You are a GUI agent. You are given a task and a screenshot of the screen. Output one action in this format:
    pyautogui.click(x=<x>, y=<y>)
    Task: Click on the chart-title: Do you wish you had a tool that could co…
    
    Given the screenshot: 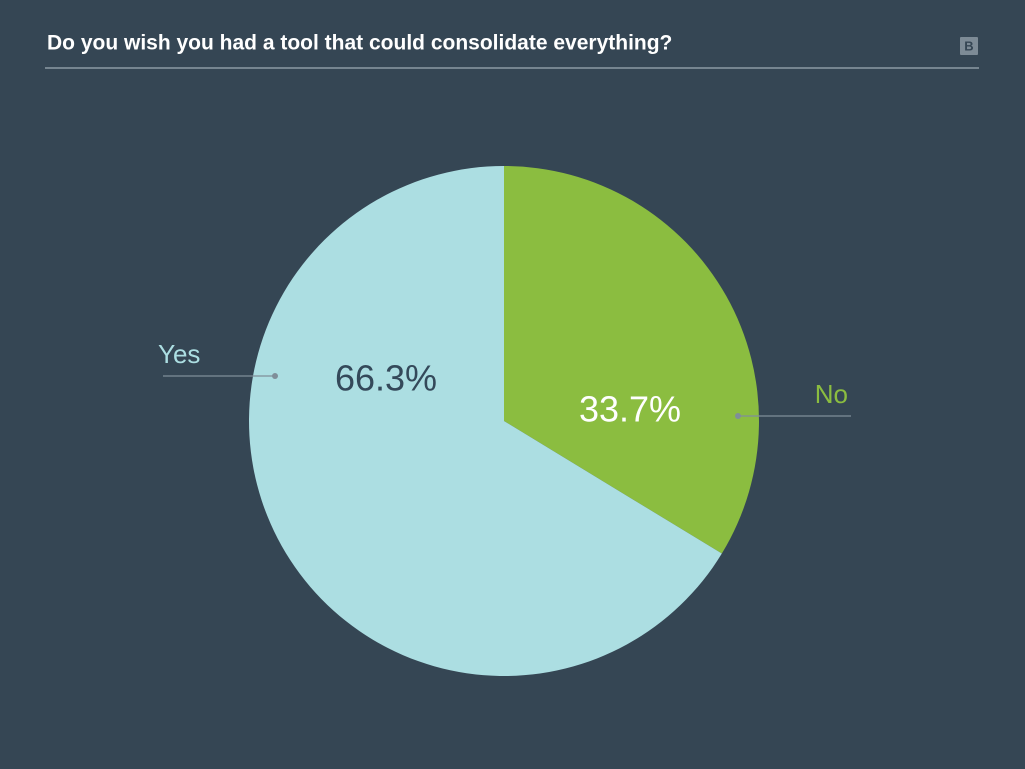 What is the action you would take?
    pyautogui.click(x=359, y=43)
    